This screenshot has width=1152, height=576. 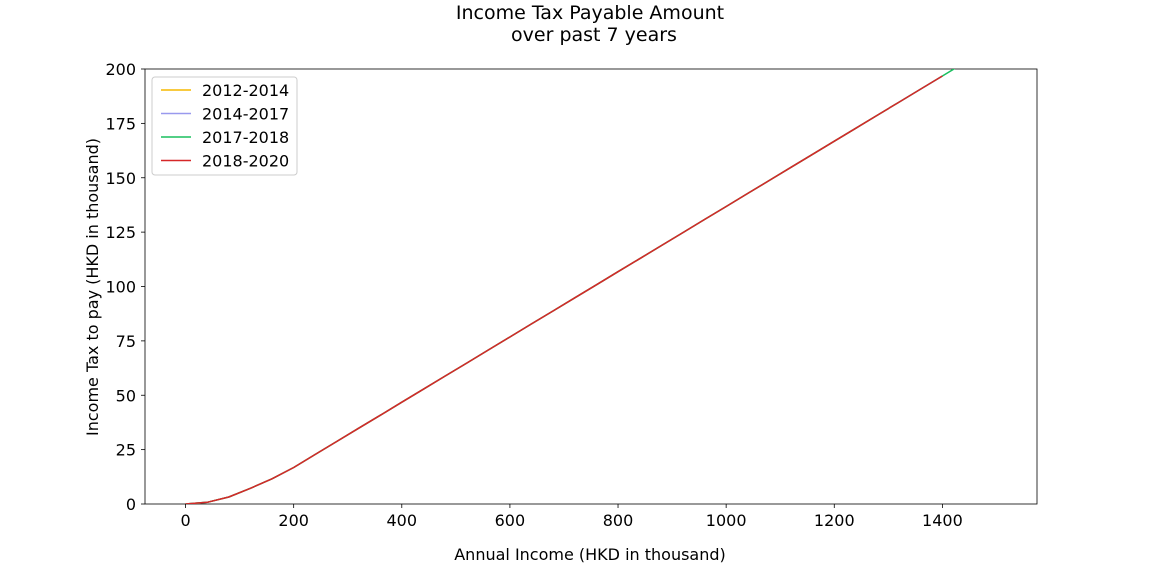 I want to click on x-tick-label: 200, so click(x=293, y=520).